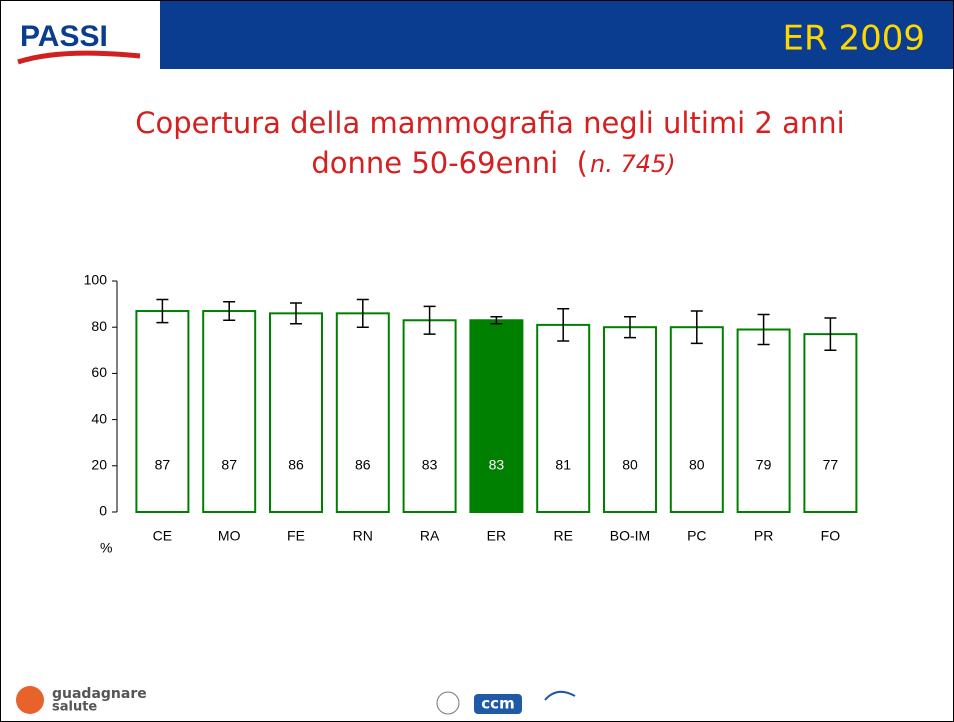  Describe the element at coordinates (430, 536) in the screenshot. I see `x-tick-label: RA` at that location.